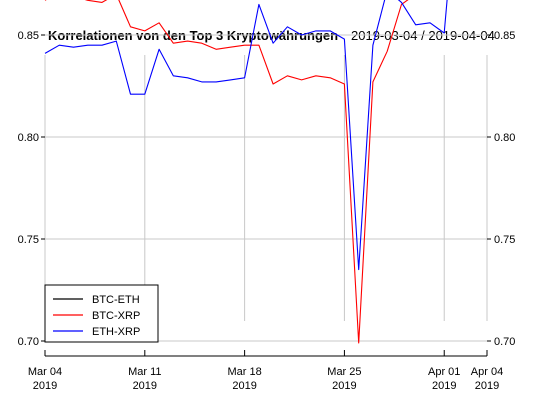  I want to click on x-tick-label-date: Mar 11, so click(144, 372).